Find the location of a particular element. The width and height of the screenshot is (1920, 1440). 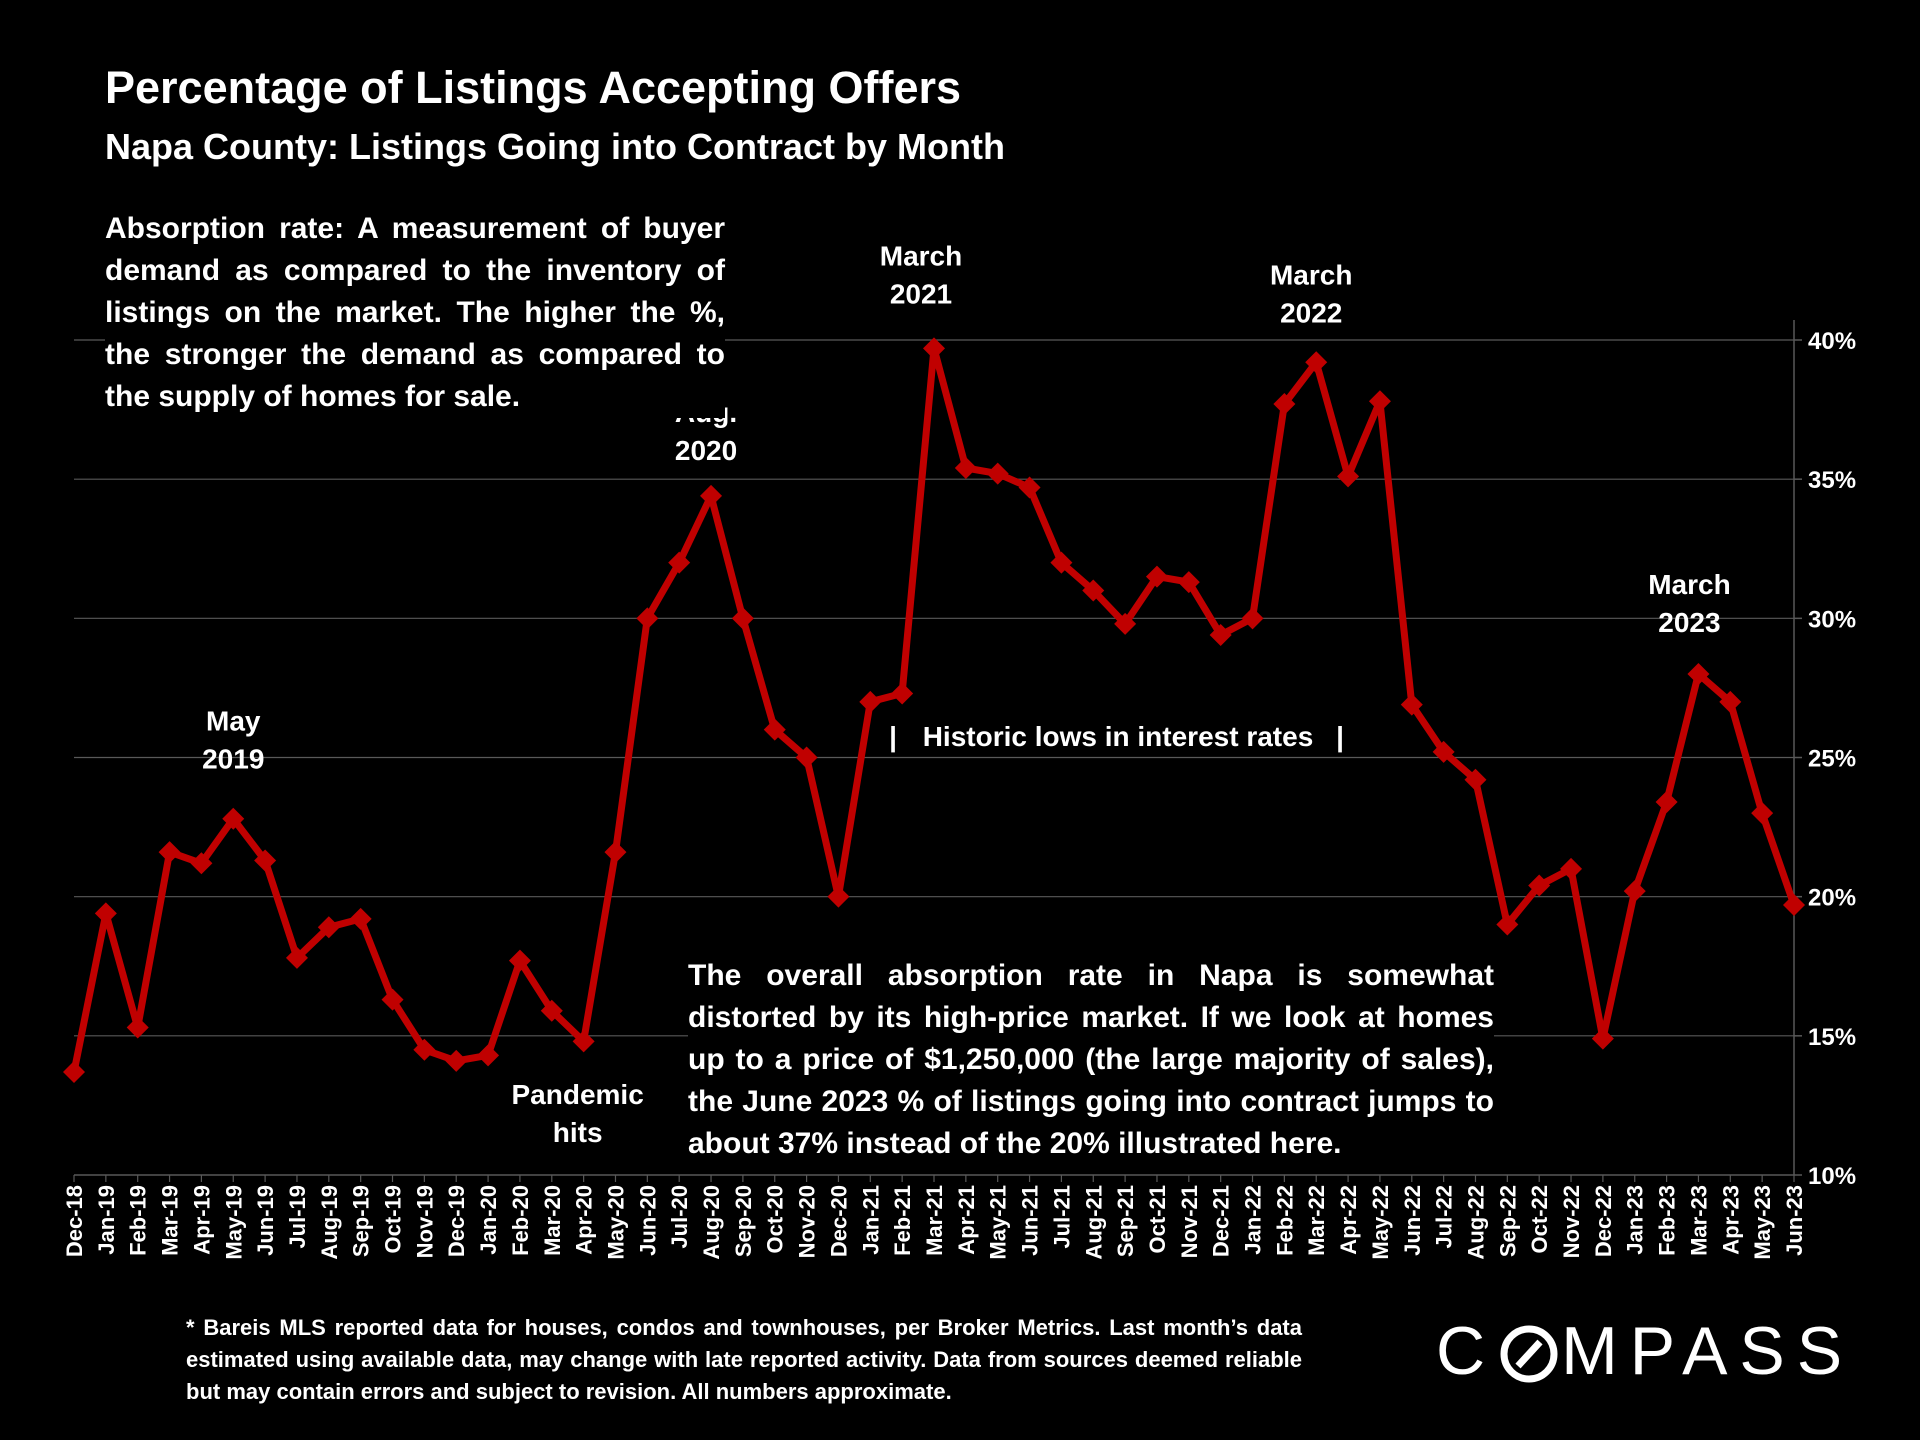

annotation-peak: March 2021 is located at coordinates (921, 274).